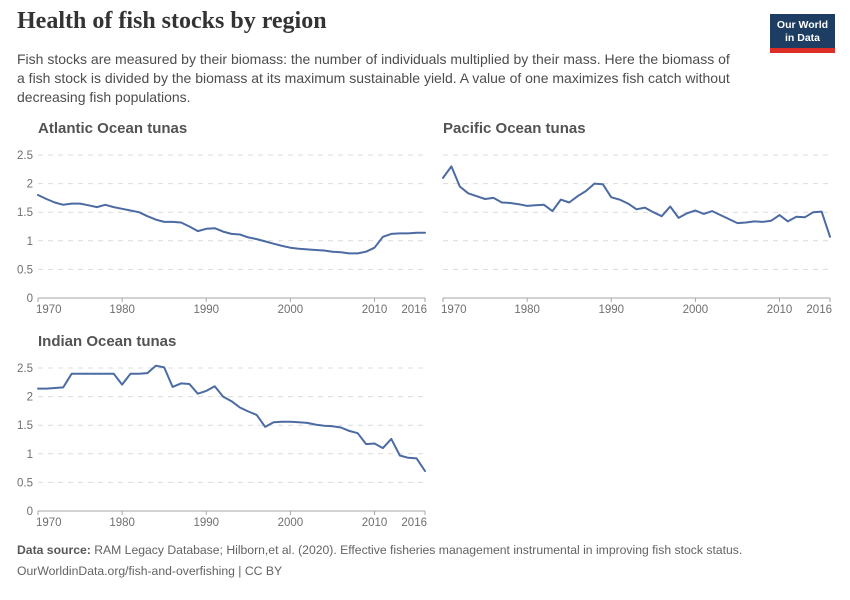 This screenshot has width=850, height=600. I want to click on owid-logo: Our World in Data, so click(802, 31).